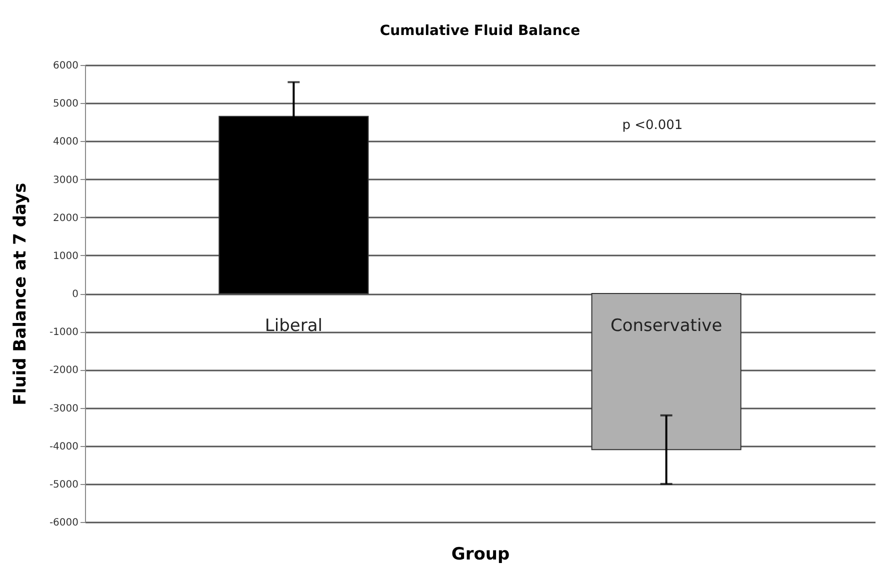 Image resolution: width=888 pixels, height=573 pixels. Describe the element at coordinates (652, 125) in the screenshot. I see `annotation: p <0.001` at that location.